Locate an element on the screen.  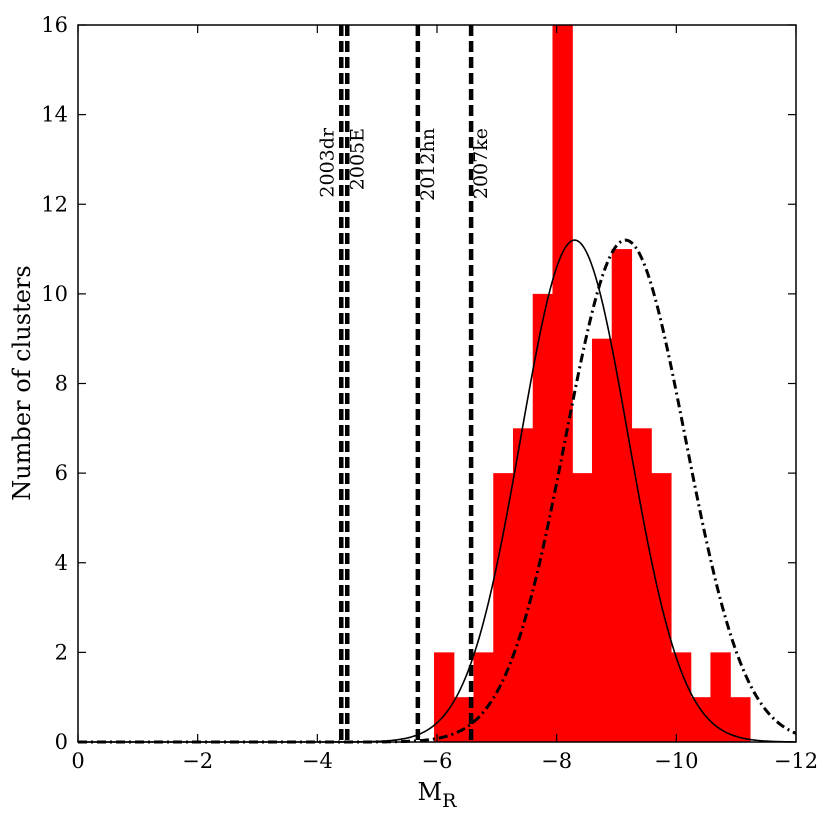
x-tick-label-1: −2 is located at coordinates (197, 761).